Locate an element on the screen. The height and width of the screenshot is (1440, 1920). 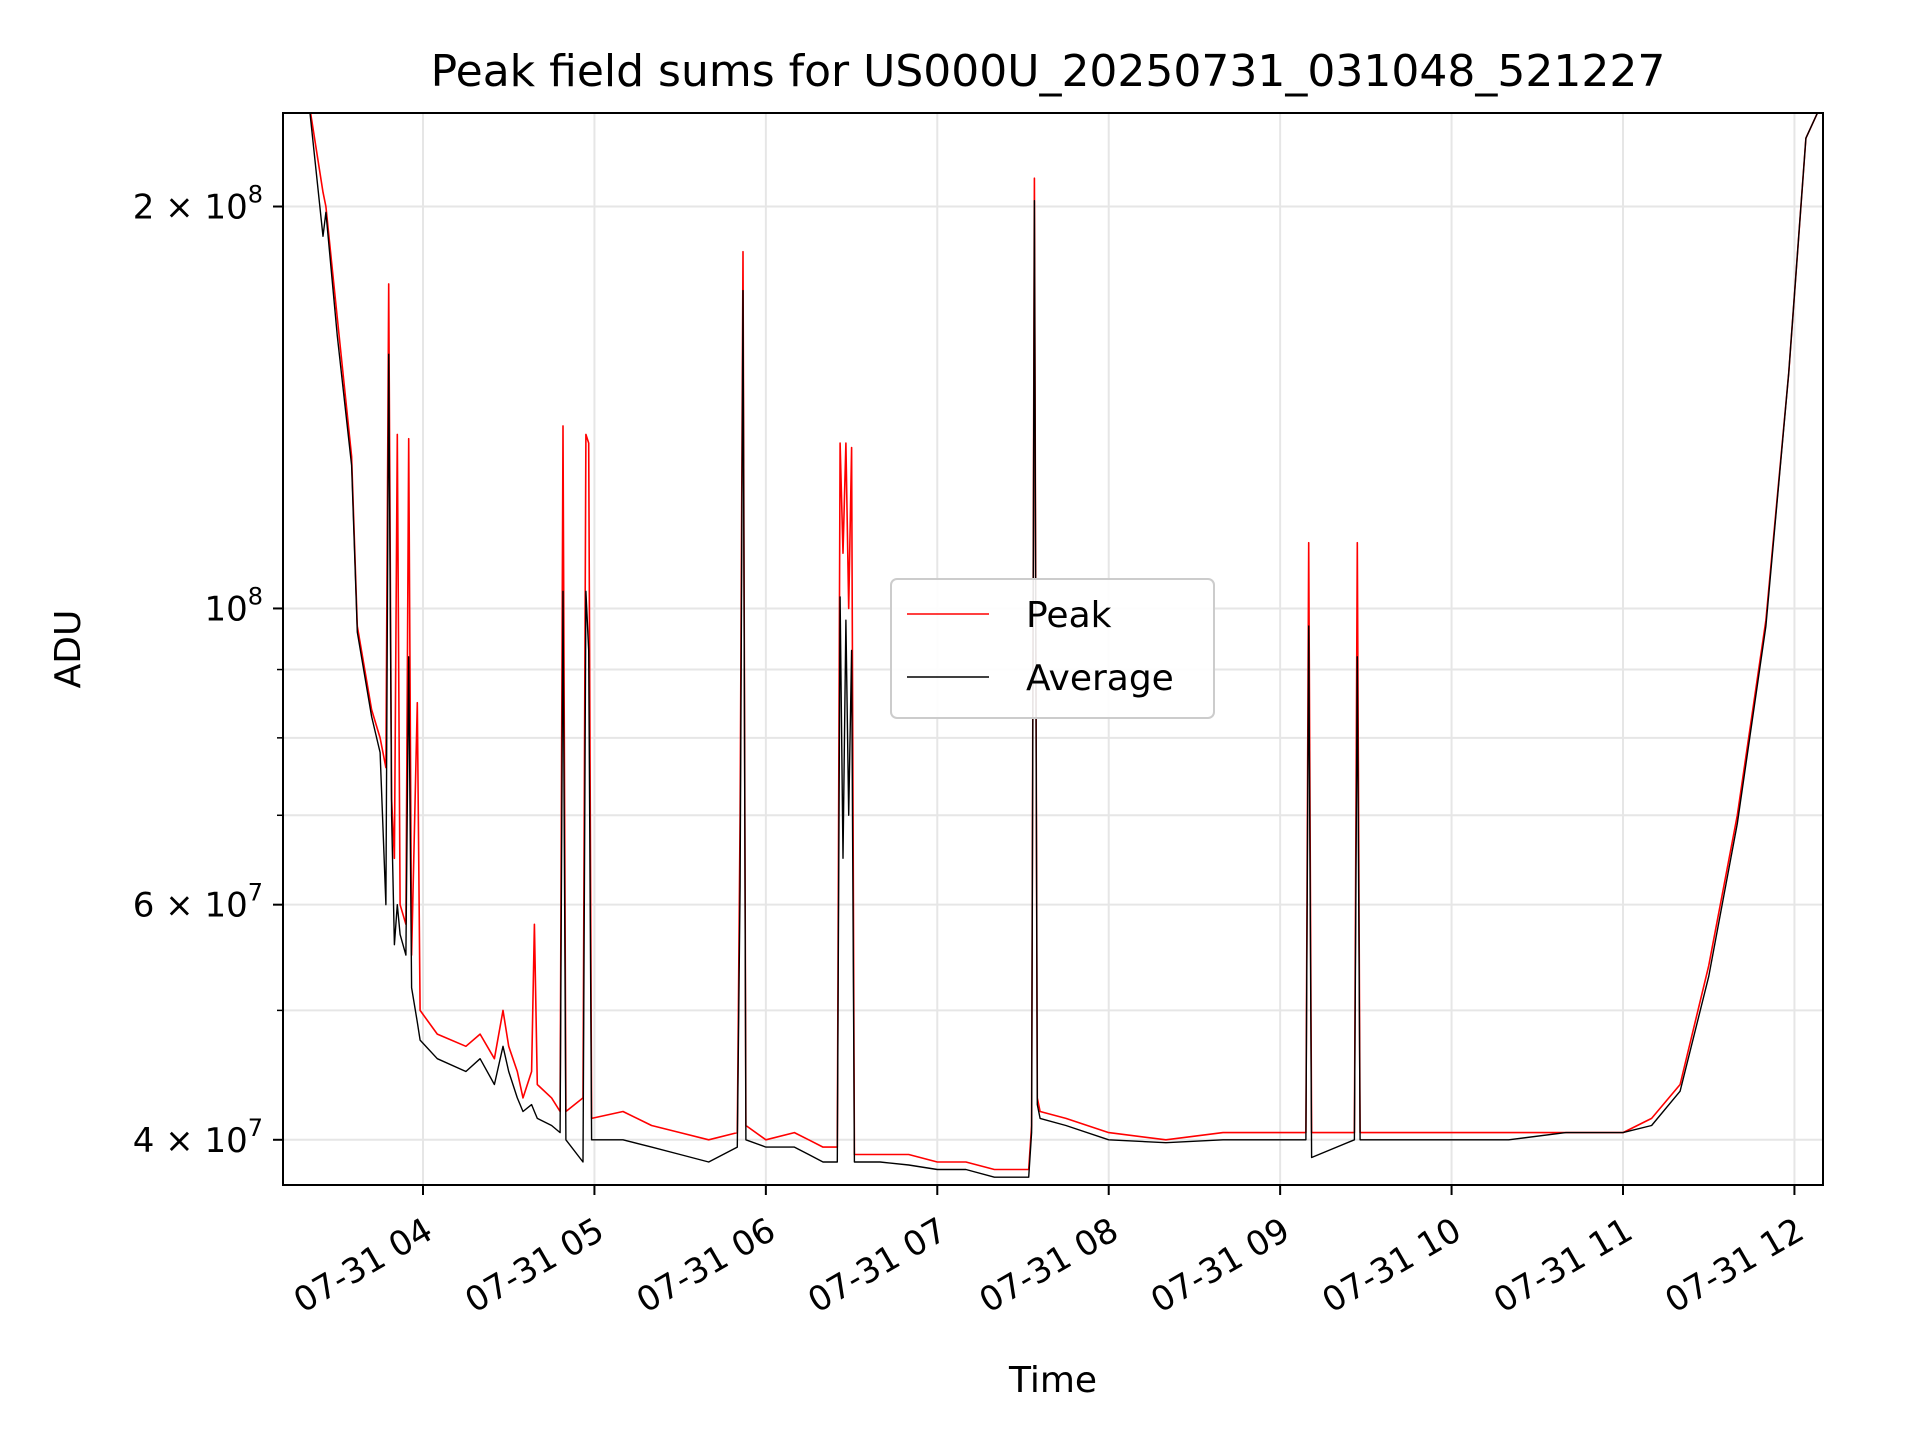
y-axis-ticks: 4 × 107 6 × 107 108 2 × 108 is located at coordinates (208, 671).